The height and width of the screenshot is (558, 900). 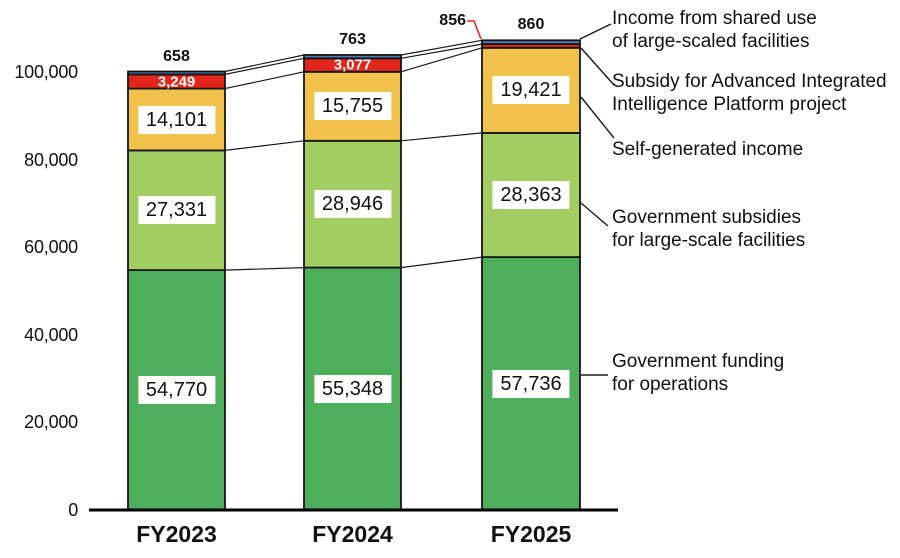 What do you see at coordinates (73, 510) in the screenshot?
I see `y-axis-tick-0: 0` at bounding box center [73, 510].